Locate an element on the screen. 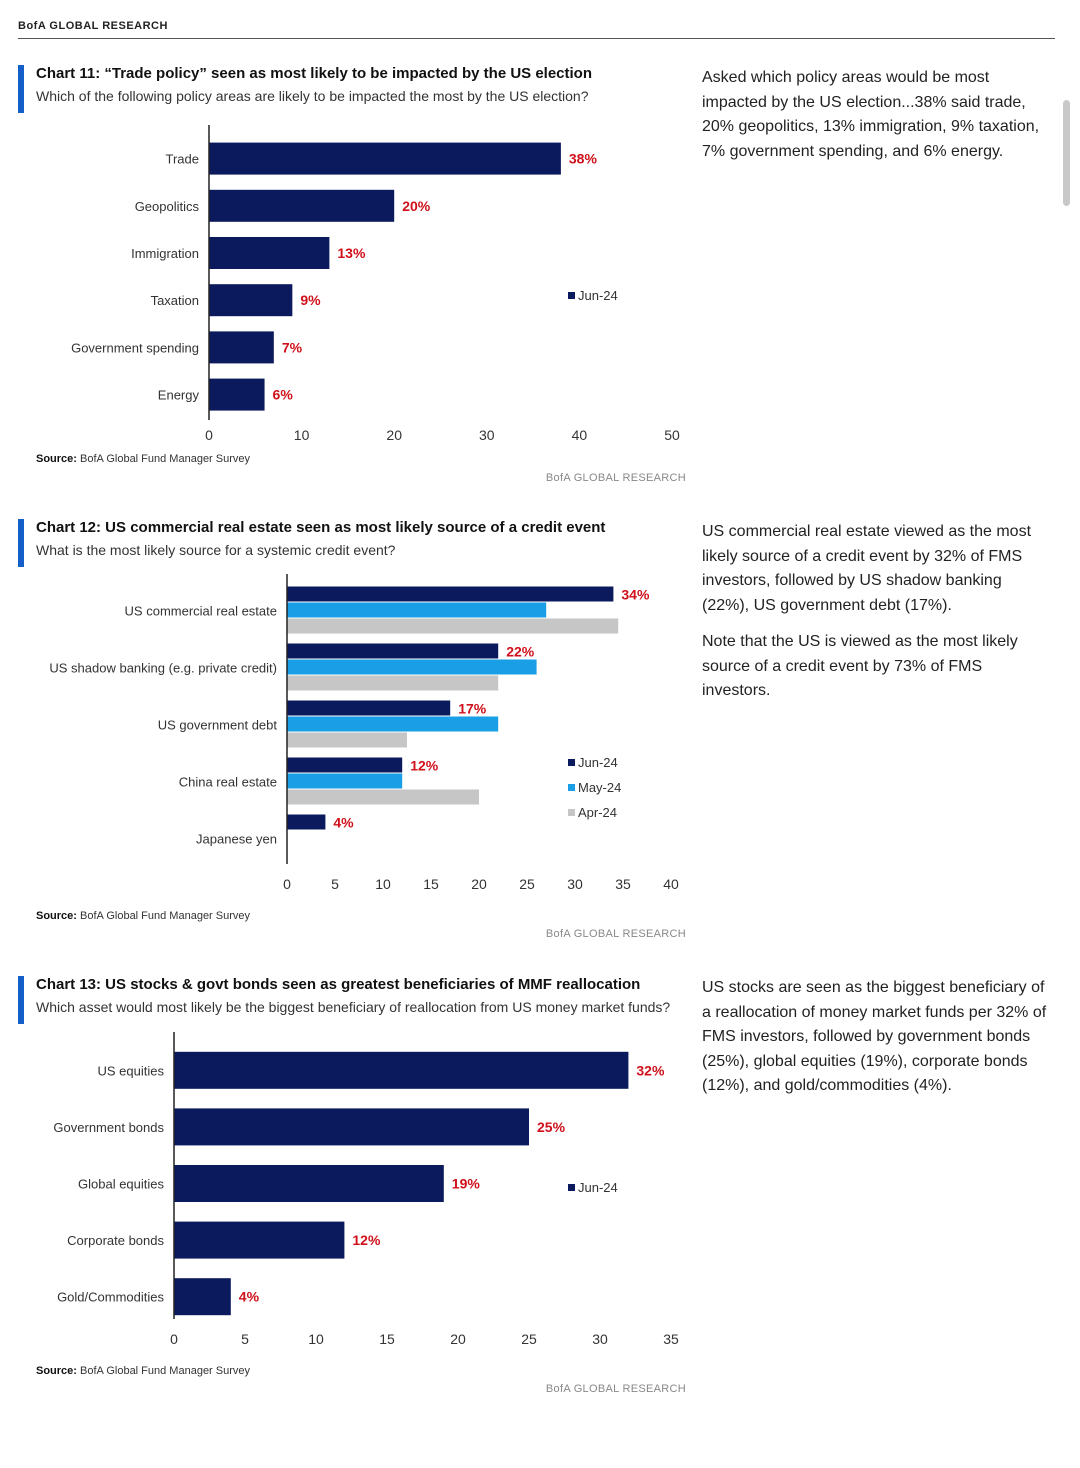 The width and height of the screenshot is (1080, 1468). report-header: BofA GLOBAL RESEARCH is located at coordinates (93, 26).